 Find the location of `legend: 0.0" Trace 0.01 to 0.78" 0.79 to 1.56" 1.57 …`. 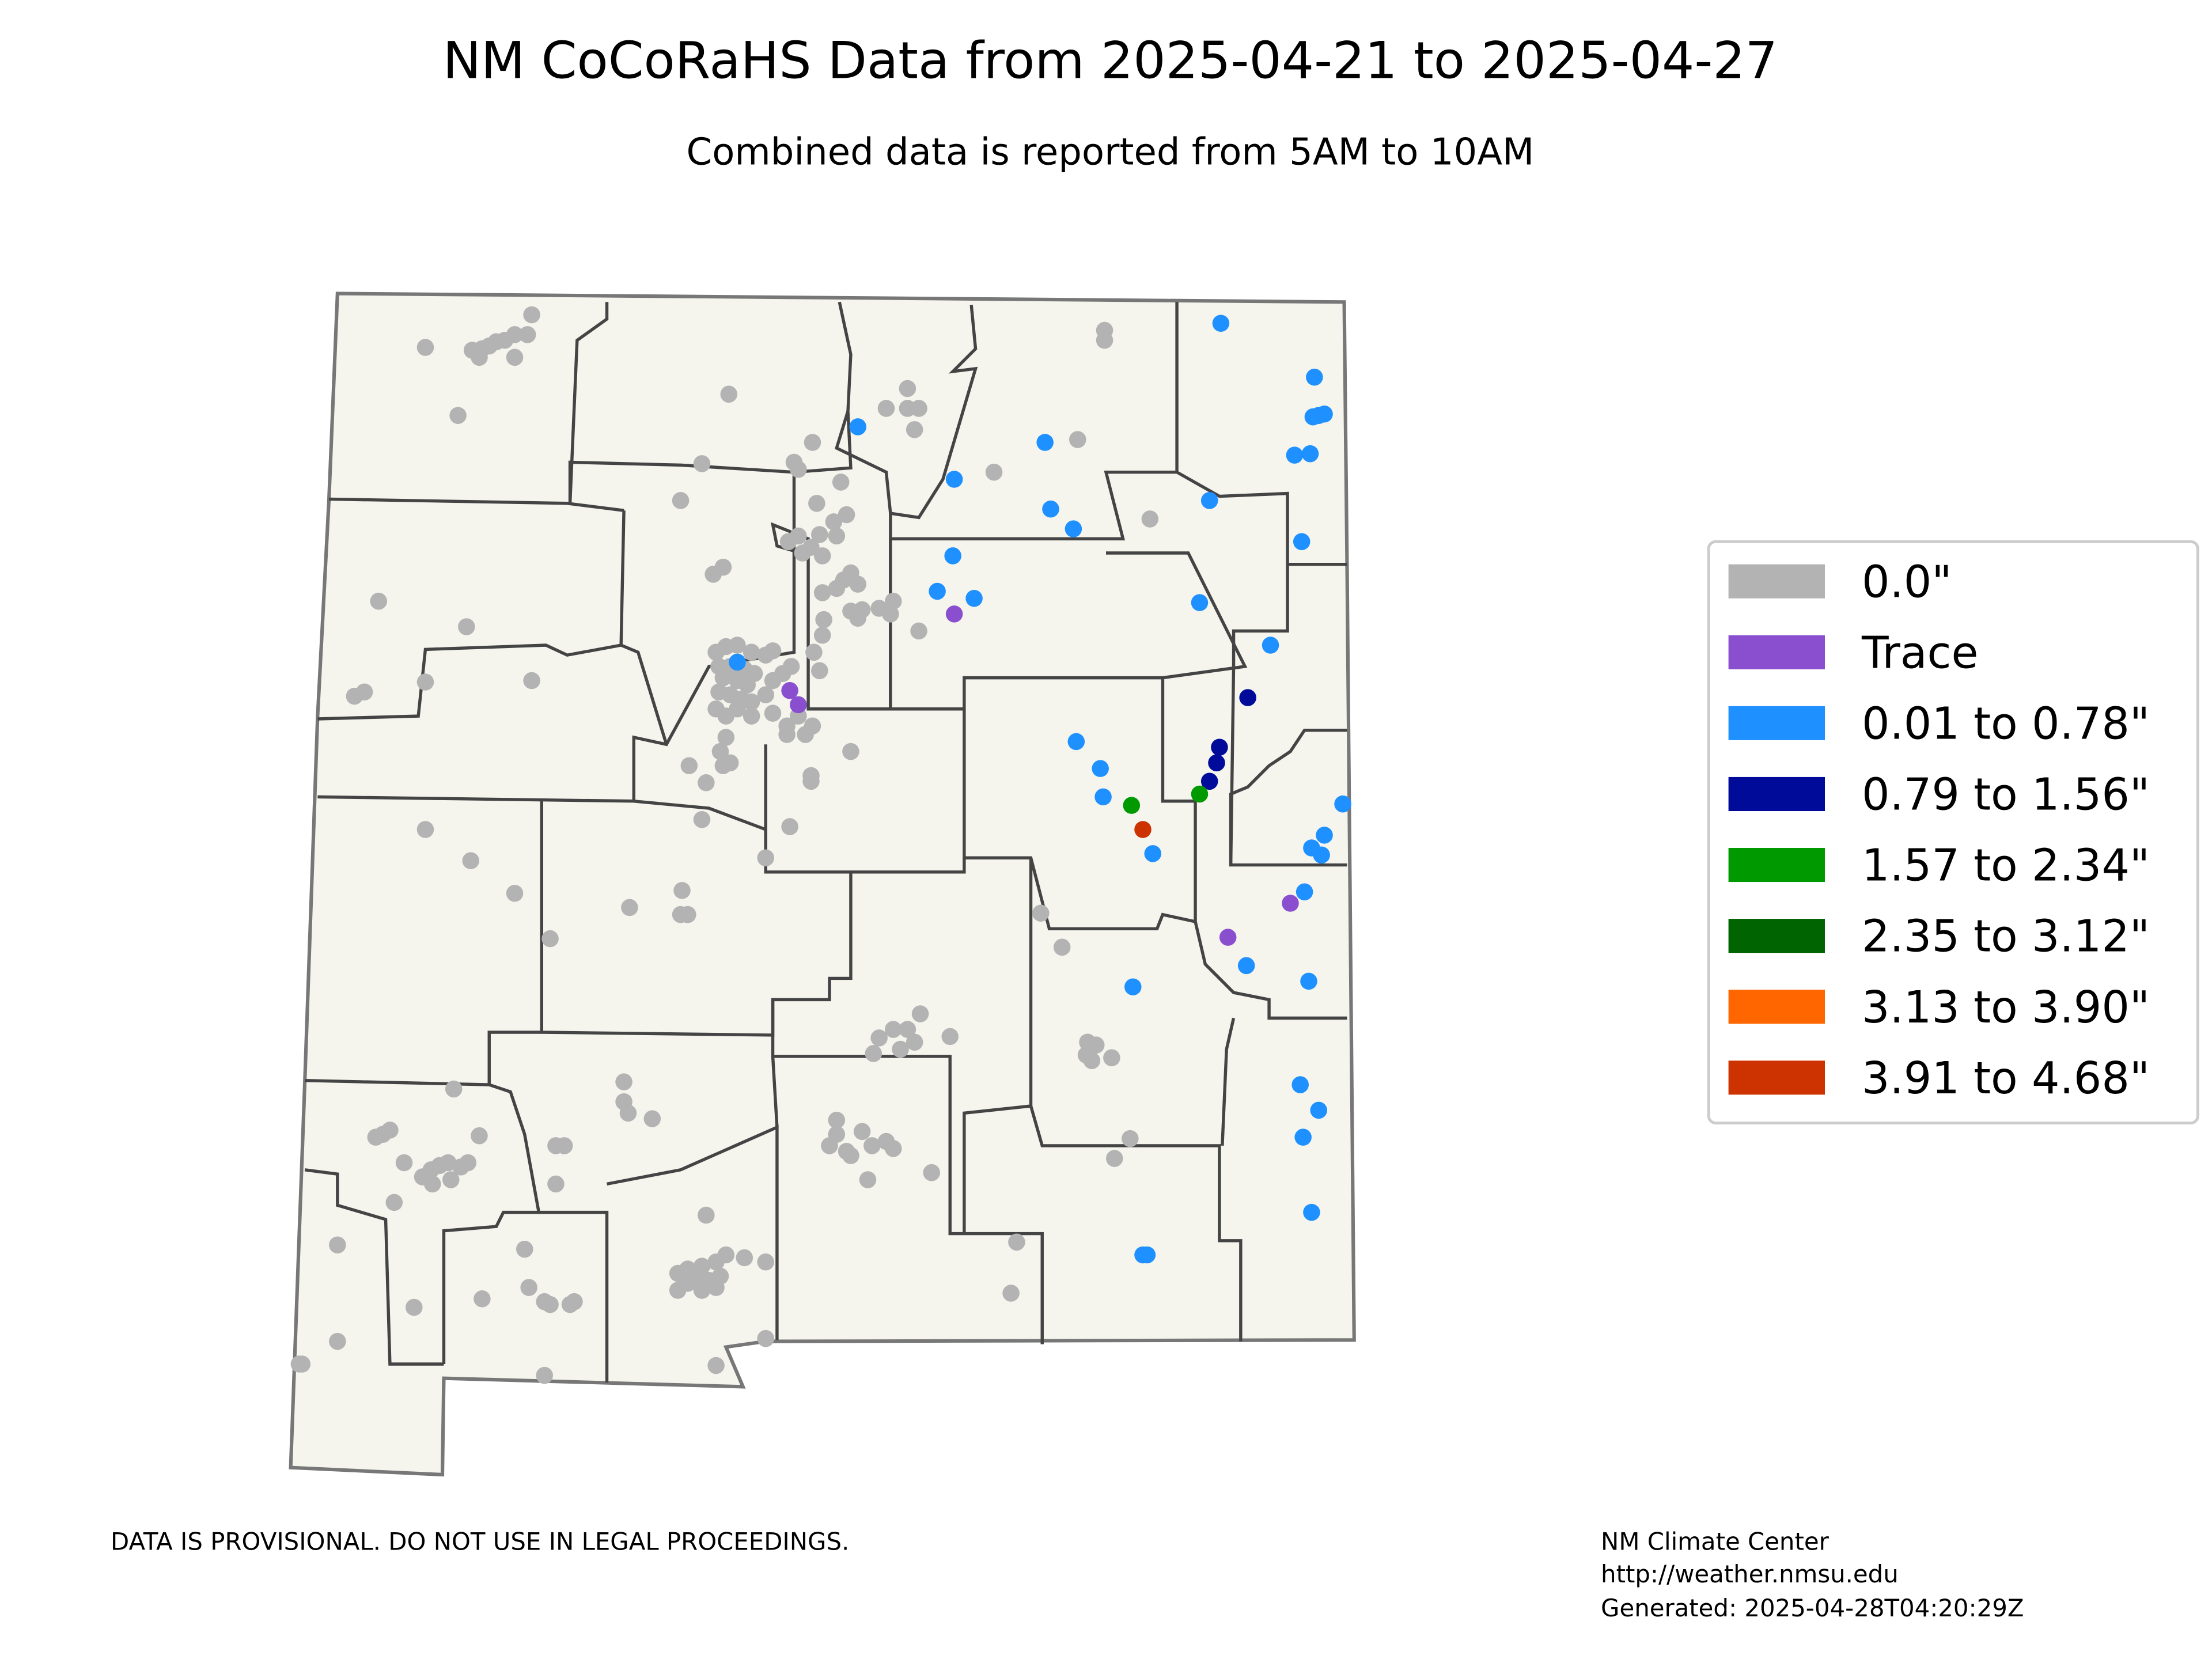

legend: 0.0" Trace 0.01 to 0.78" 0.79 to 1.56" 1.57 … is located at coordinates (1953, 832).